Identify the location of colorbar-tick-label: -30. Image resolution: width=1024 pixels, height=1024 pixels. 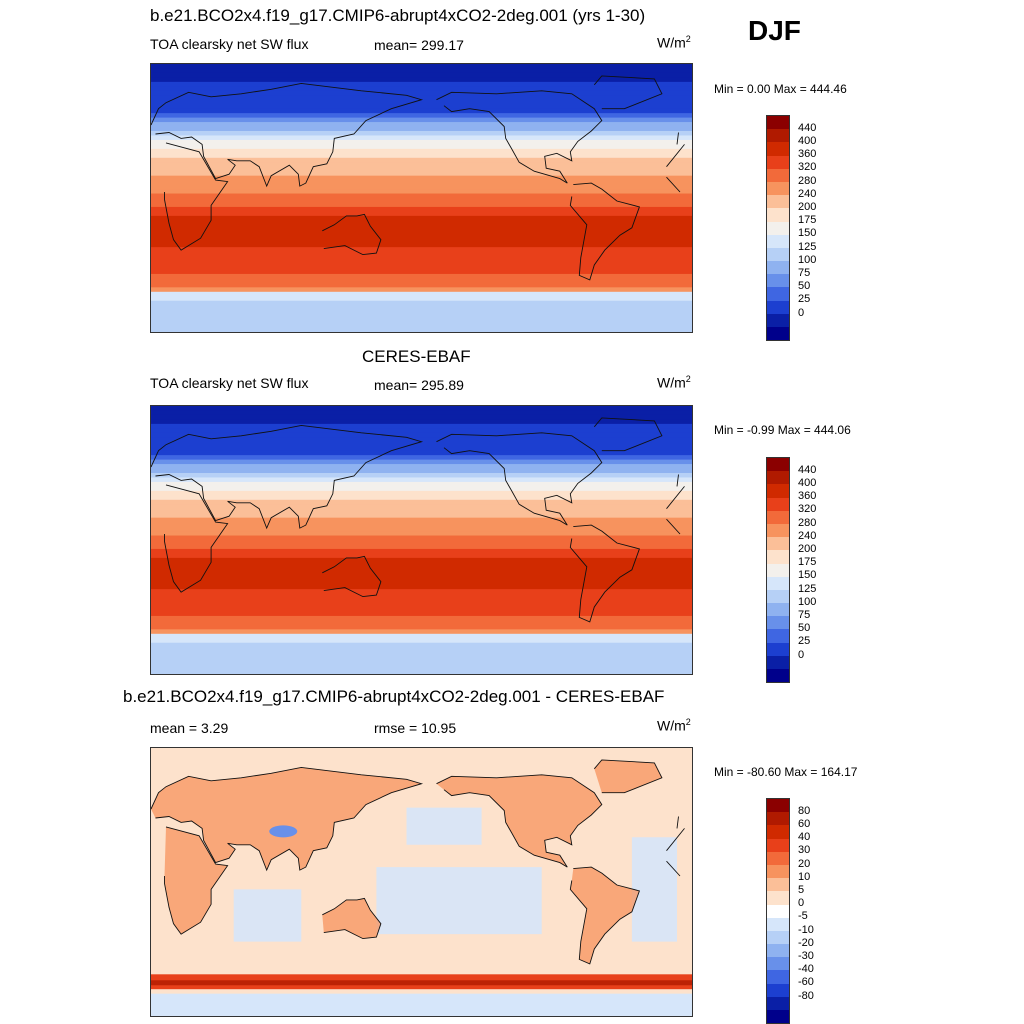
(806, 955).